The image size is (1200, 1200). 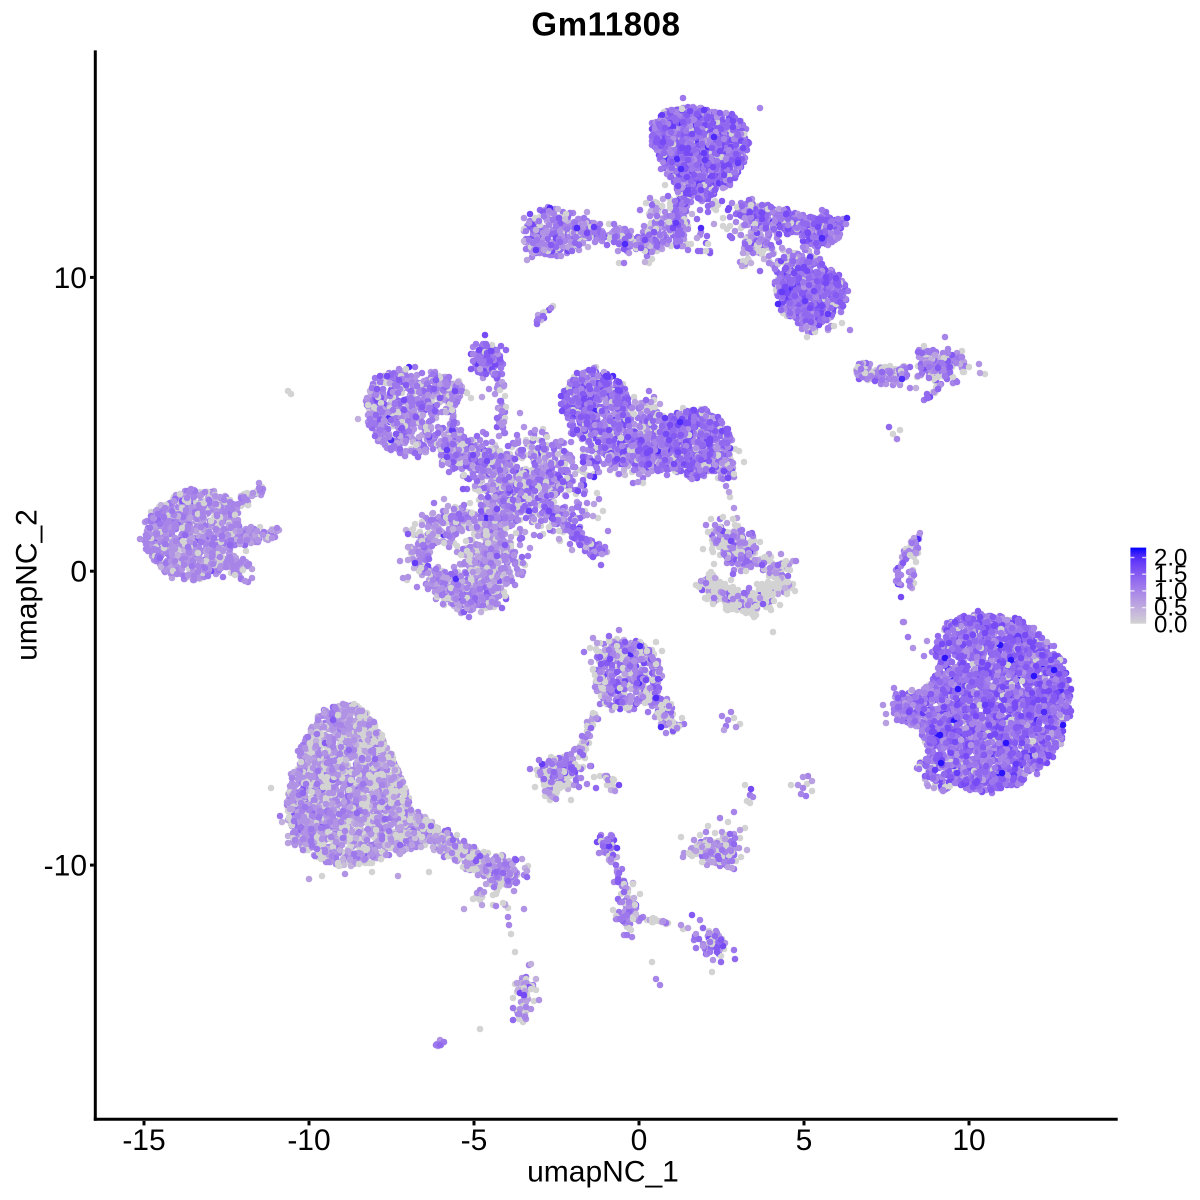 I want to click on svg-text: umapNC_1, so click(x=603, y=1172).